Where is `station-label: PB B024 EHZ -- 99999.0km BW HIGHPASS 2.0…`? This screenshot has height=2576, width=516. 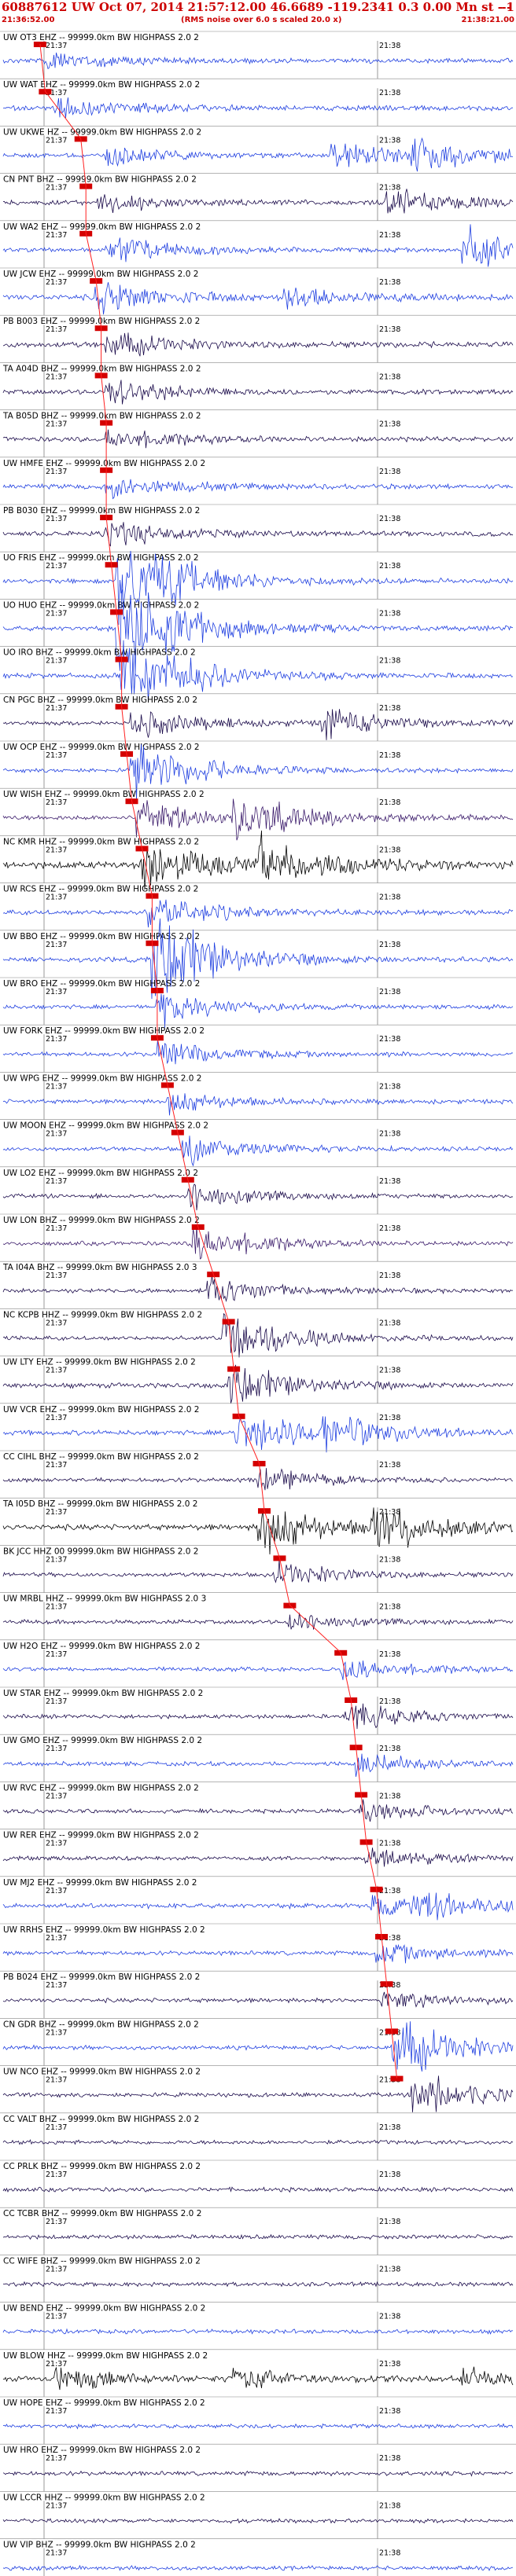
station-label: PB B024 EHZ -- 99999.0km BW HIGHPASS 2.0… is located at coordinates (101, 1977).